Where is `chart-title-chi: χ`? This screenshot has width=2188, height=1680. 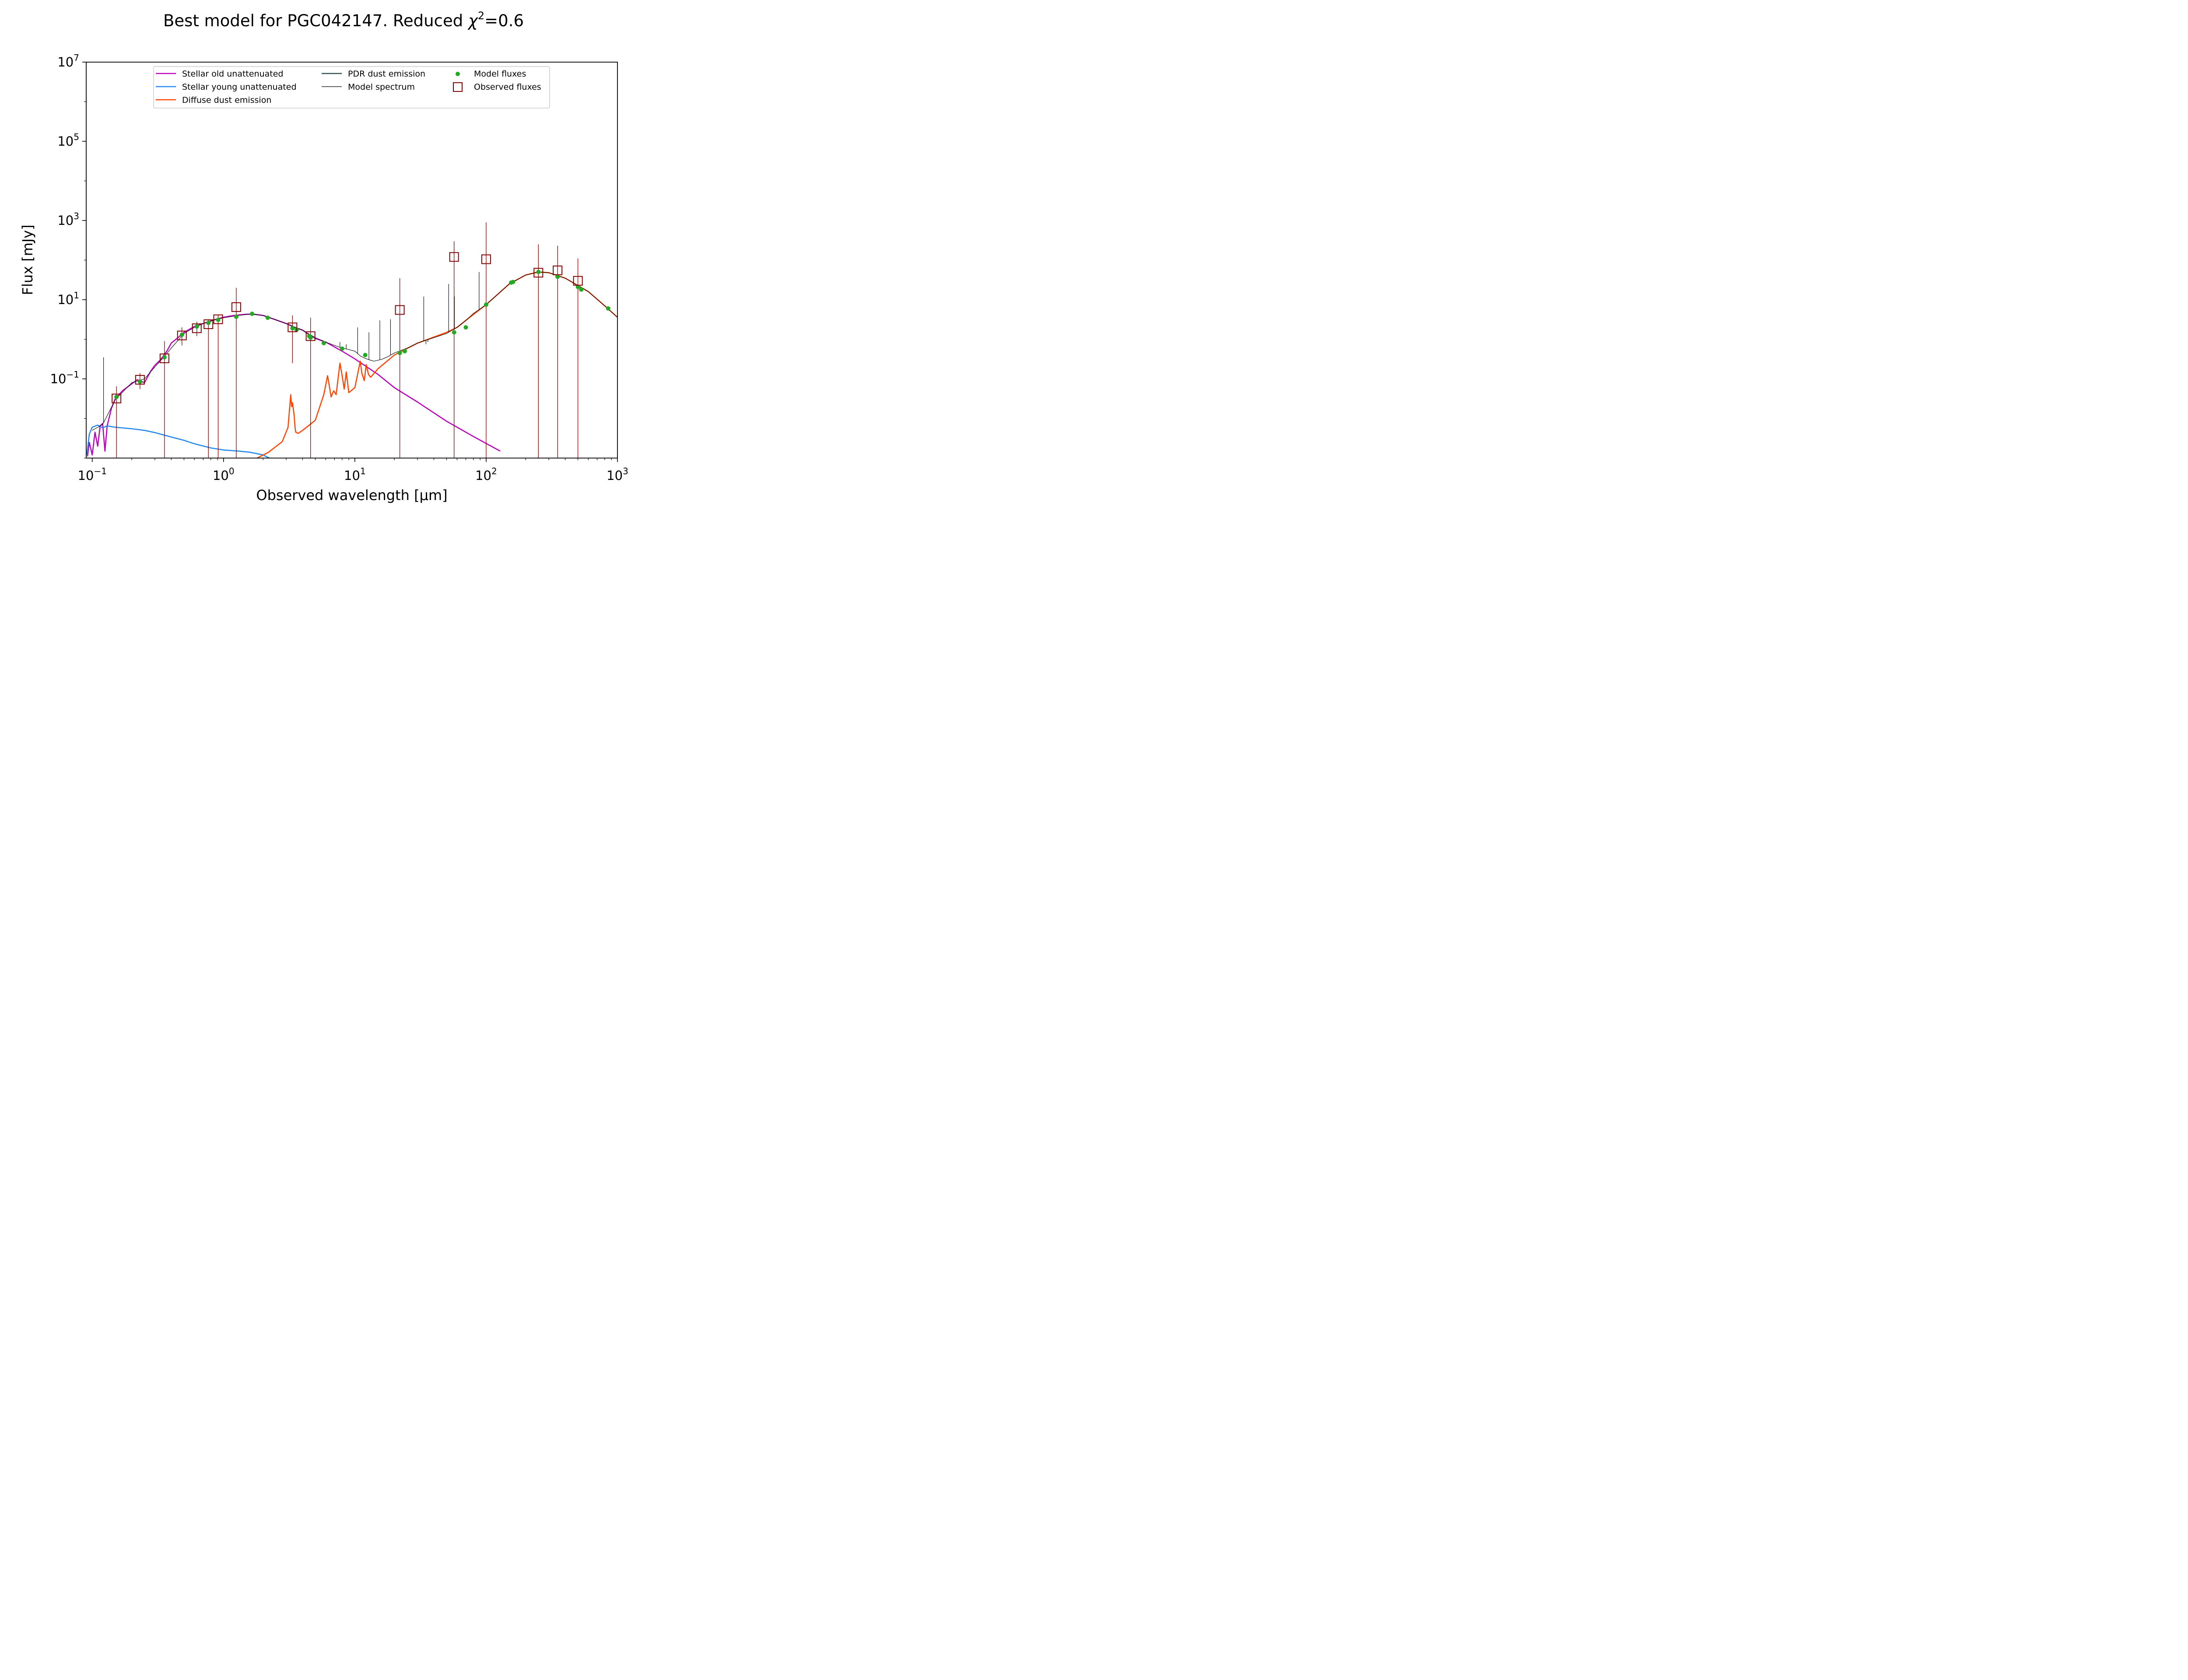 chart-title-chi: χ is located at coordinates (473, 20).